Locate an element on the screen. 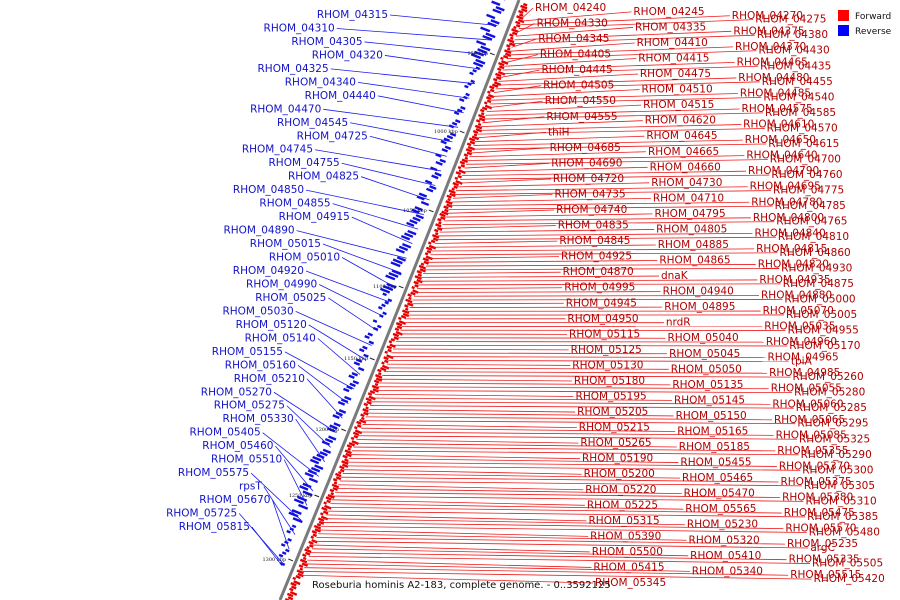 This screenshot has width=900, height=600. forward-gene-label: RHOM_04505 is located at coordinates (578, 86).